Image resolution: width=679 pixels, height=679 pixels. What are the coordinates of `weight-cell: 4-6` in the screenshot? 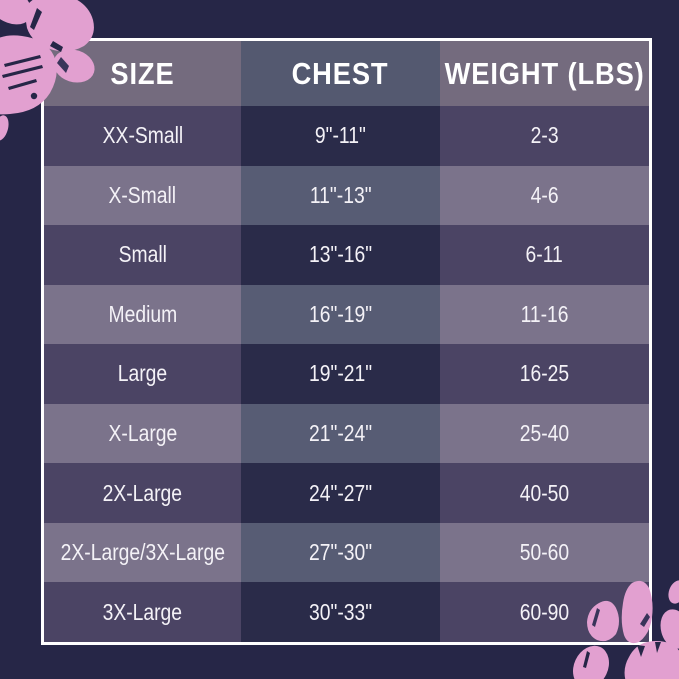 It's located at (544, 195).